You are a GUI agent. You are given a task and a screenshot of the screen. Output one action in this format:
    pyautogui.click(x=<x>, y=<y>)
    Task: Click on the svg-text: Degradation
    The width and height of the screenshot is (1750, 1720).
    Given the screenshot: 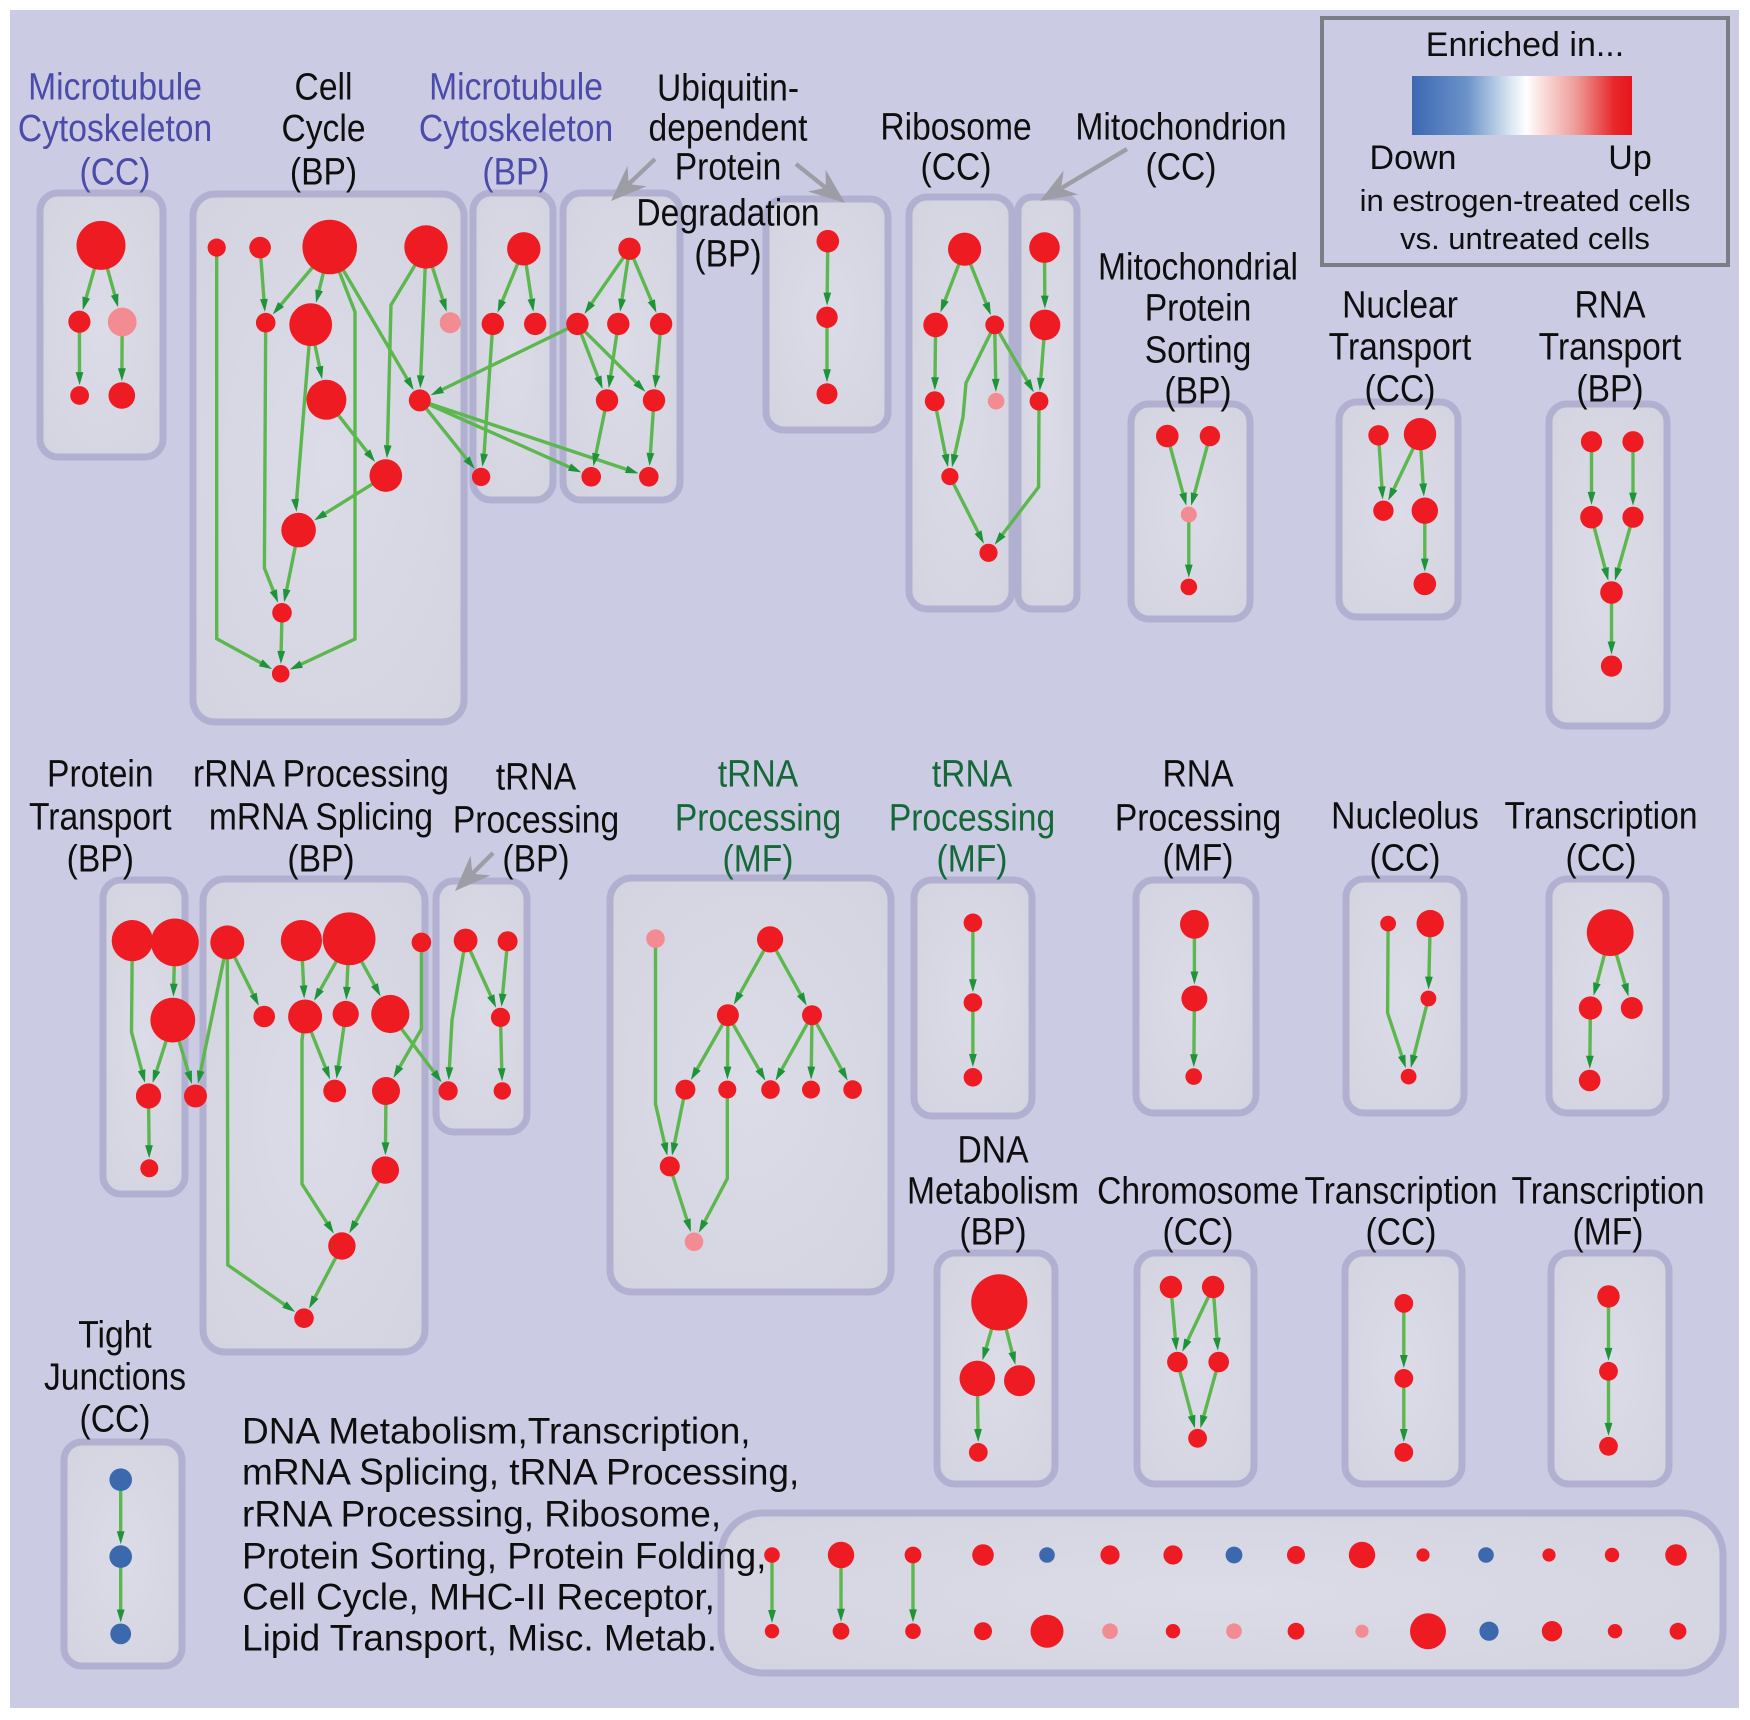 What is the action you would take?
    pyautogui.click(x=727, y=213)
    